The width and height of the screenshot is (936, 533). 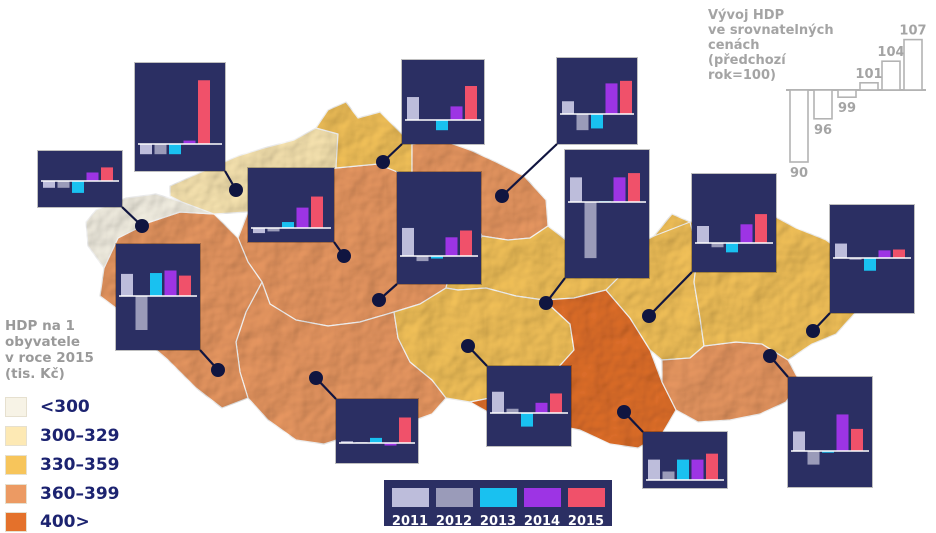 I want to click on legend-label: 360–399, so click(x=80, y=494).